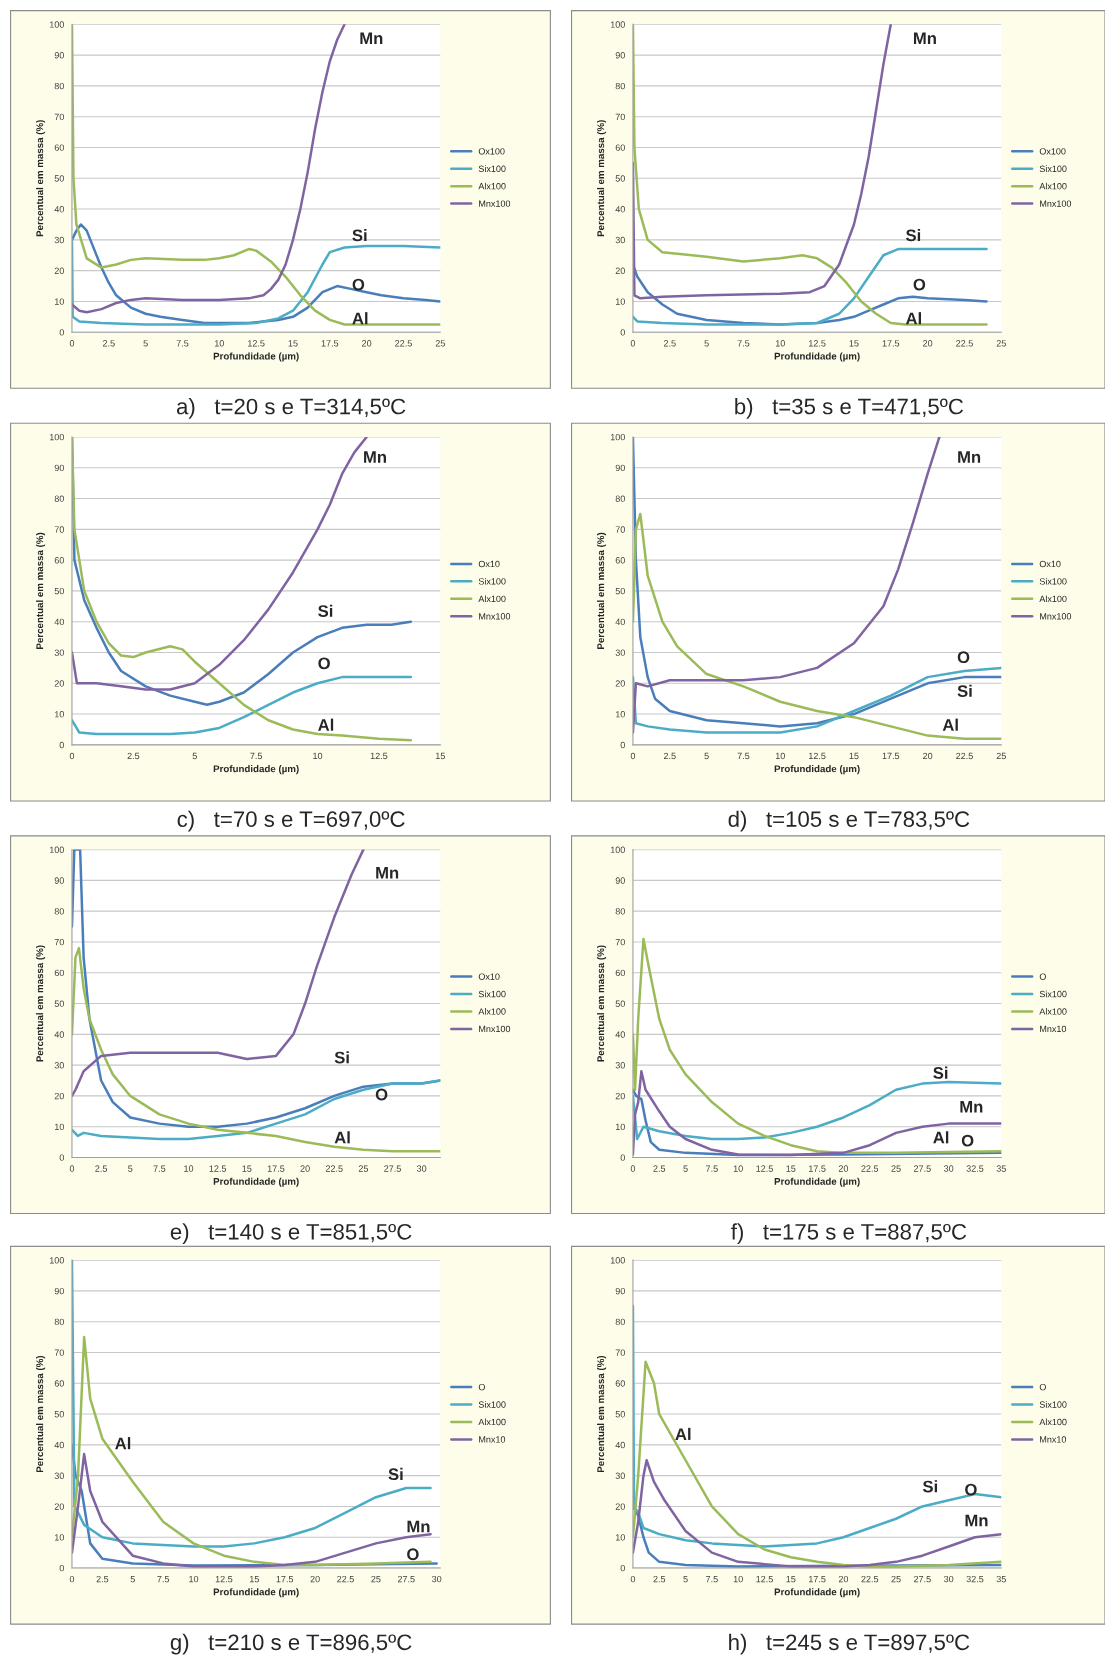  Describe the element at coordinates (967, 1140) in the screenshot. I see `annotation: O` at that location.